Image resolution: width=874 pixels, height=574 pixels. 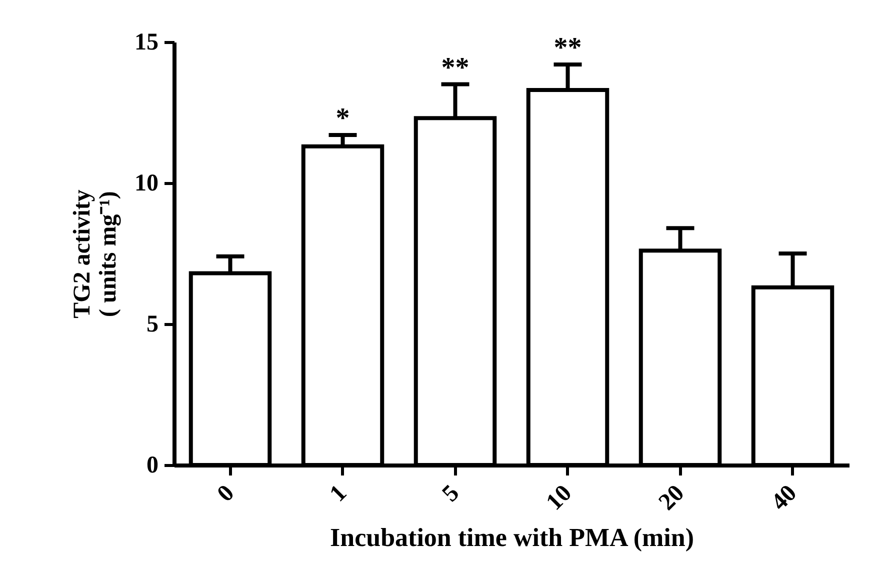 I want to click on x-tick-label: 1, so click(x=338, y=494).